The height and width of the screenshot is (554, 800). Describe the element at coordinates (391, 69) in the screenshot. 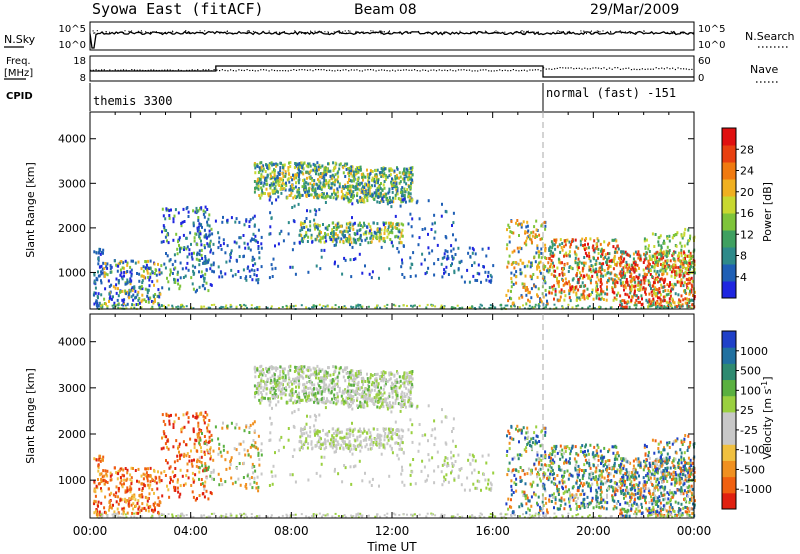

I see `nave-trace` at that location.